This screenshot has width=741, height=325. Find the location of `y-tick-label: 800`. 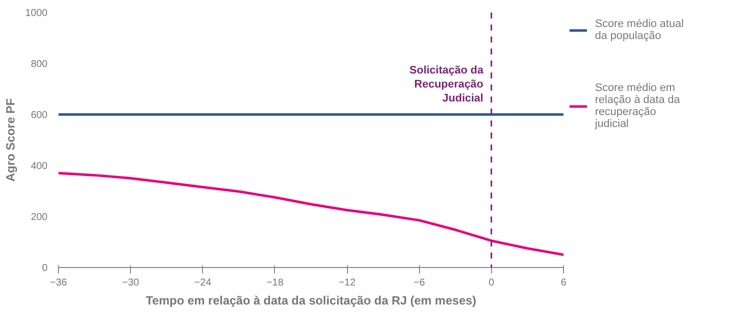

y-tick-label: 800 is located at coordinates (39, 64).